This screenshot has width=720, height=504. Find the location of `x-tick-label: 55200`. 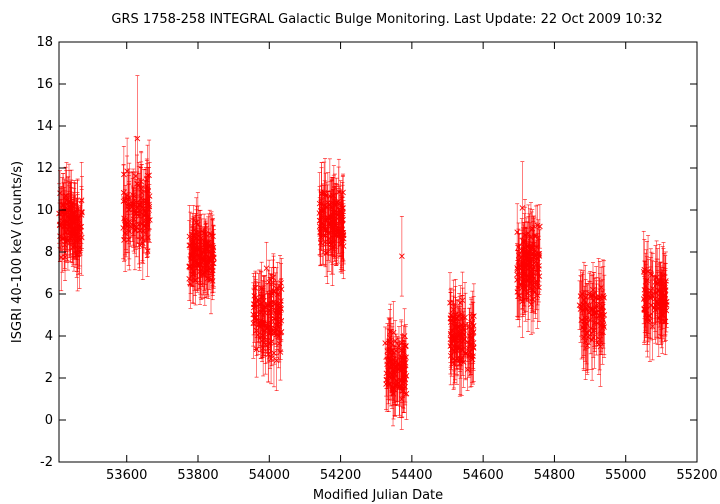

x-tick-label: 55200 is located at coordinates (696, 475).